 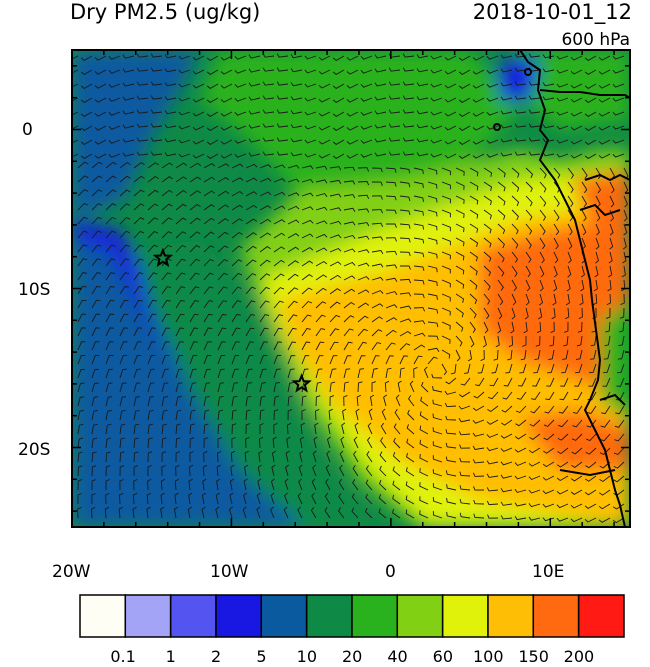 I want to click on colorbar-box, so click(x=511, y=616).